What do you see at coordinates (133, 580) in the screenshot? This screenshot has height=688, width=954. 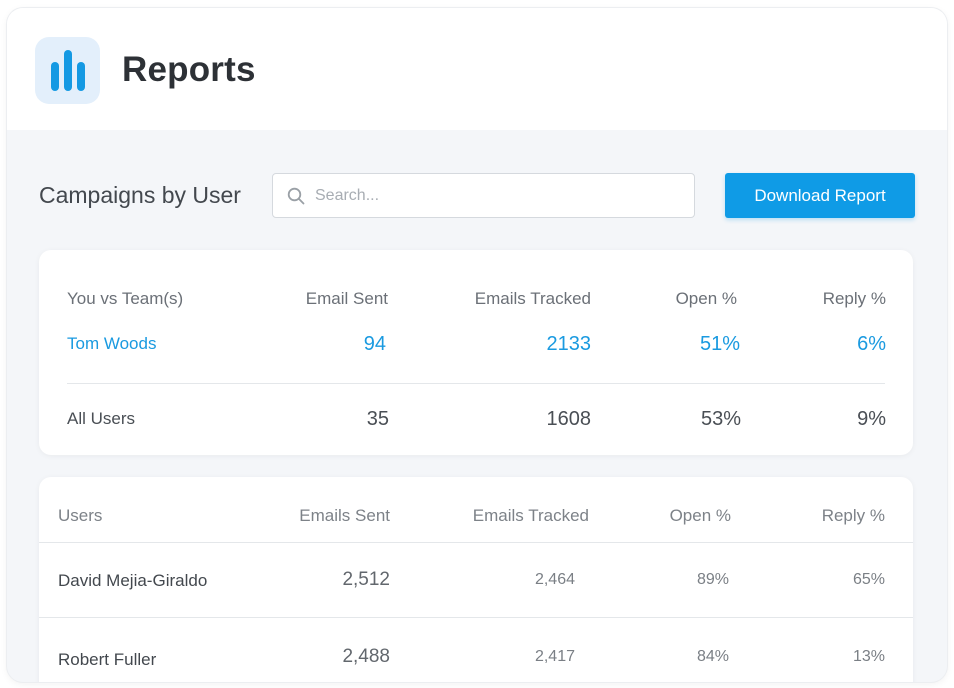 I see `user-name: David Mejia-Giraldo` at bounding box center [133, 580].